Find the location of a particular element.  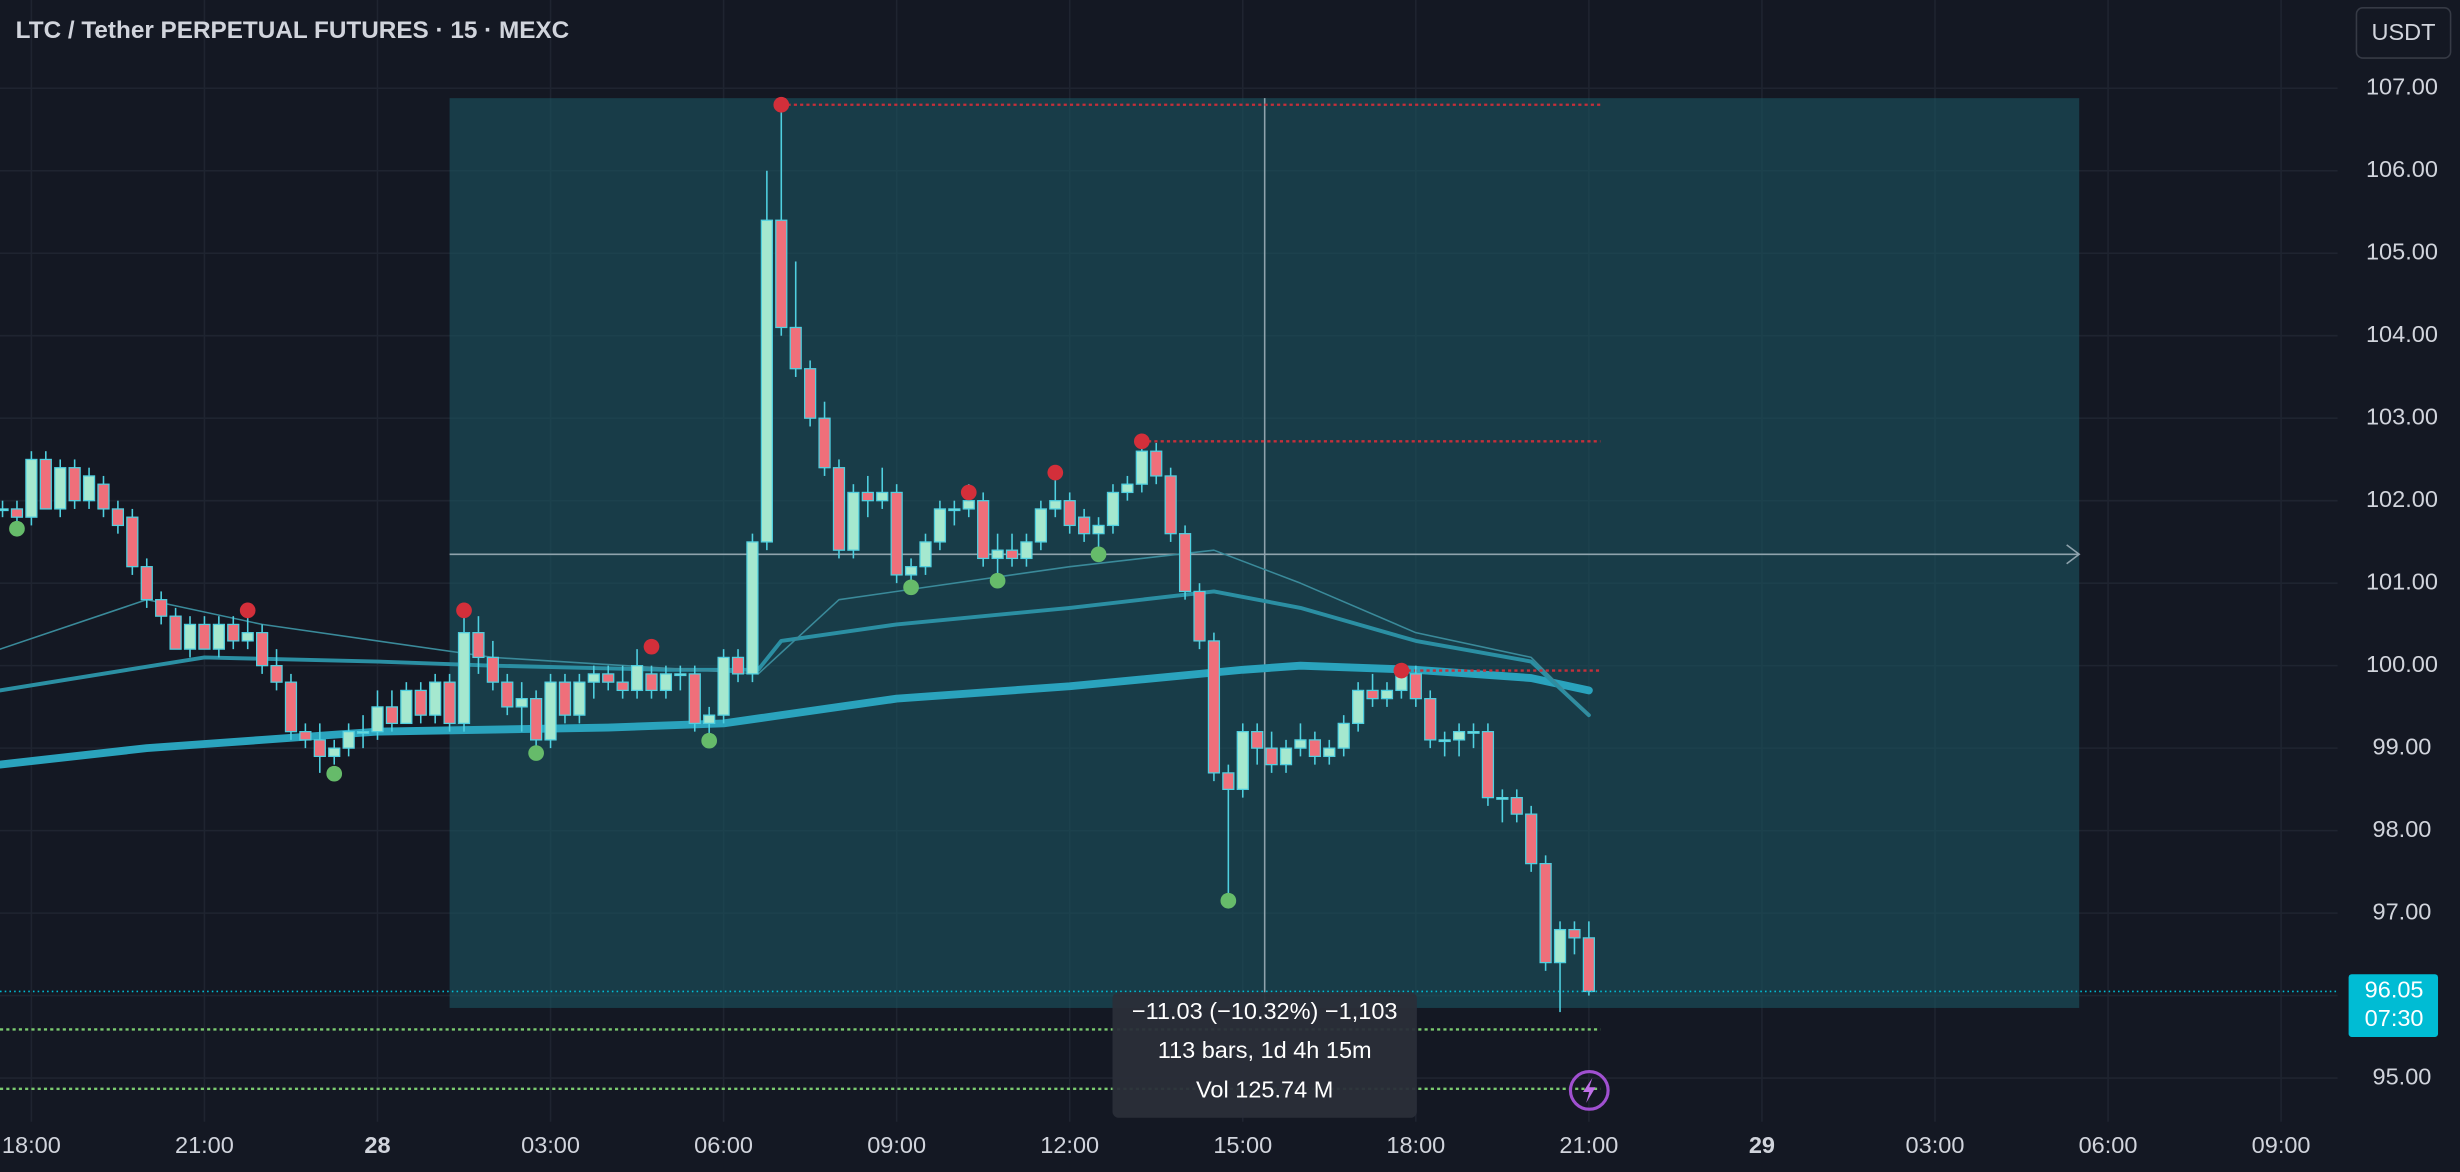

y-tick-label: 99.00 is located at coordinates (2402, 746).